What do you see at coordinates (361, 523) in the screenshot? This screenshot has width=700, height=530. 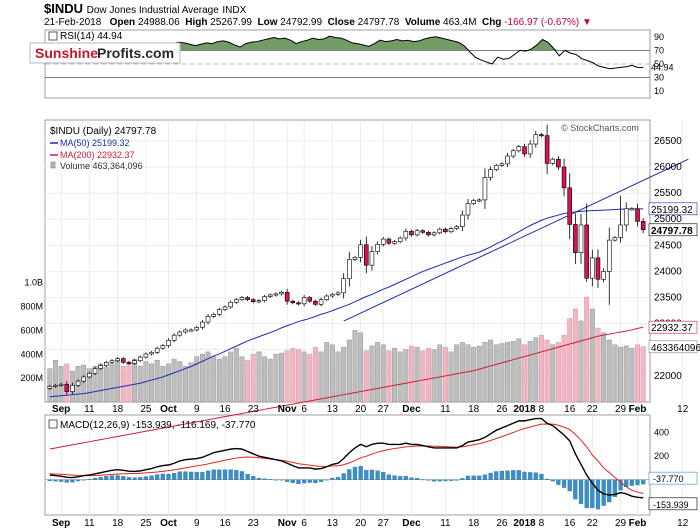 I see `macd-x-axis-label: 20` at bounding box center [361, 523].